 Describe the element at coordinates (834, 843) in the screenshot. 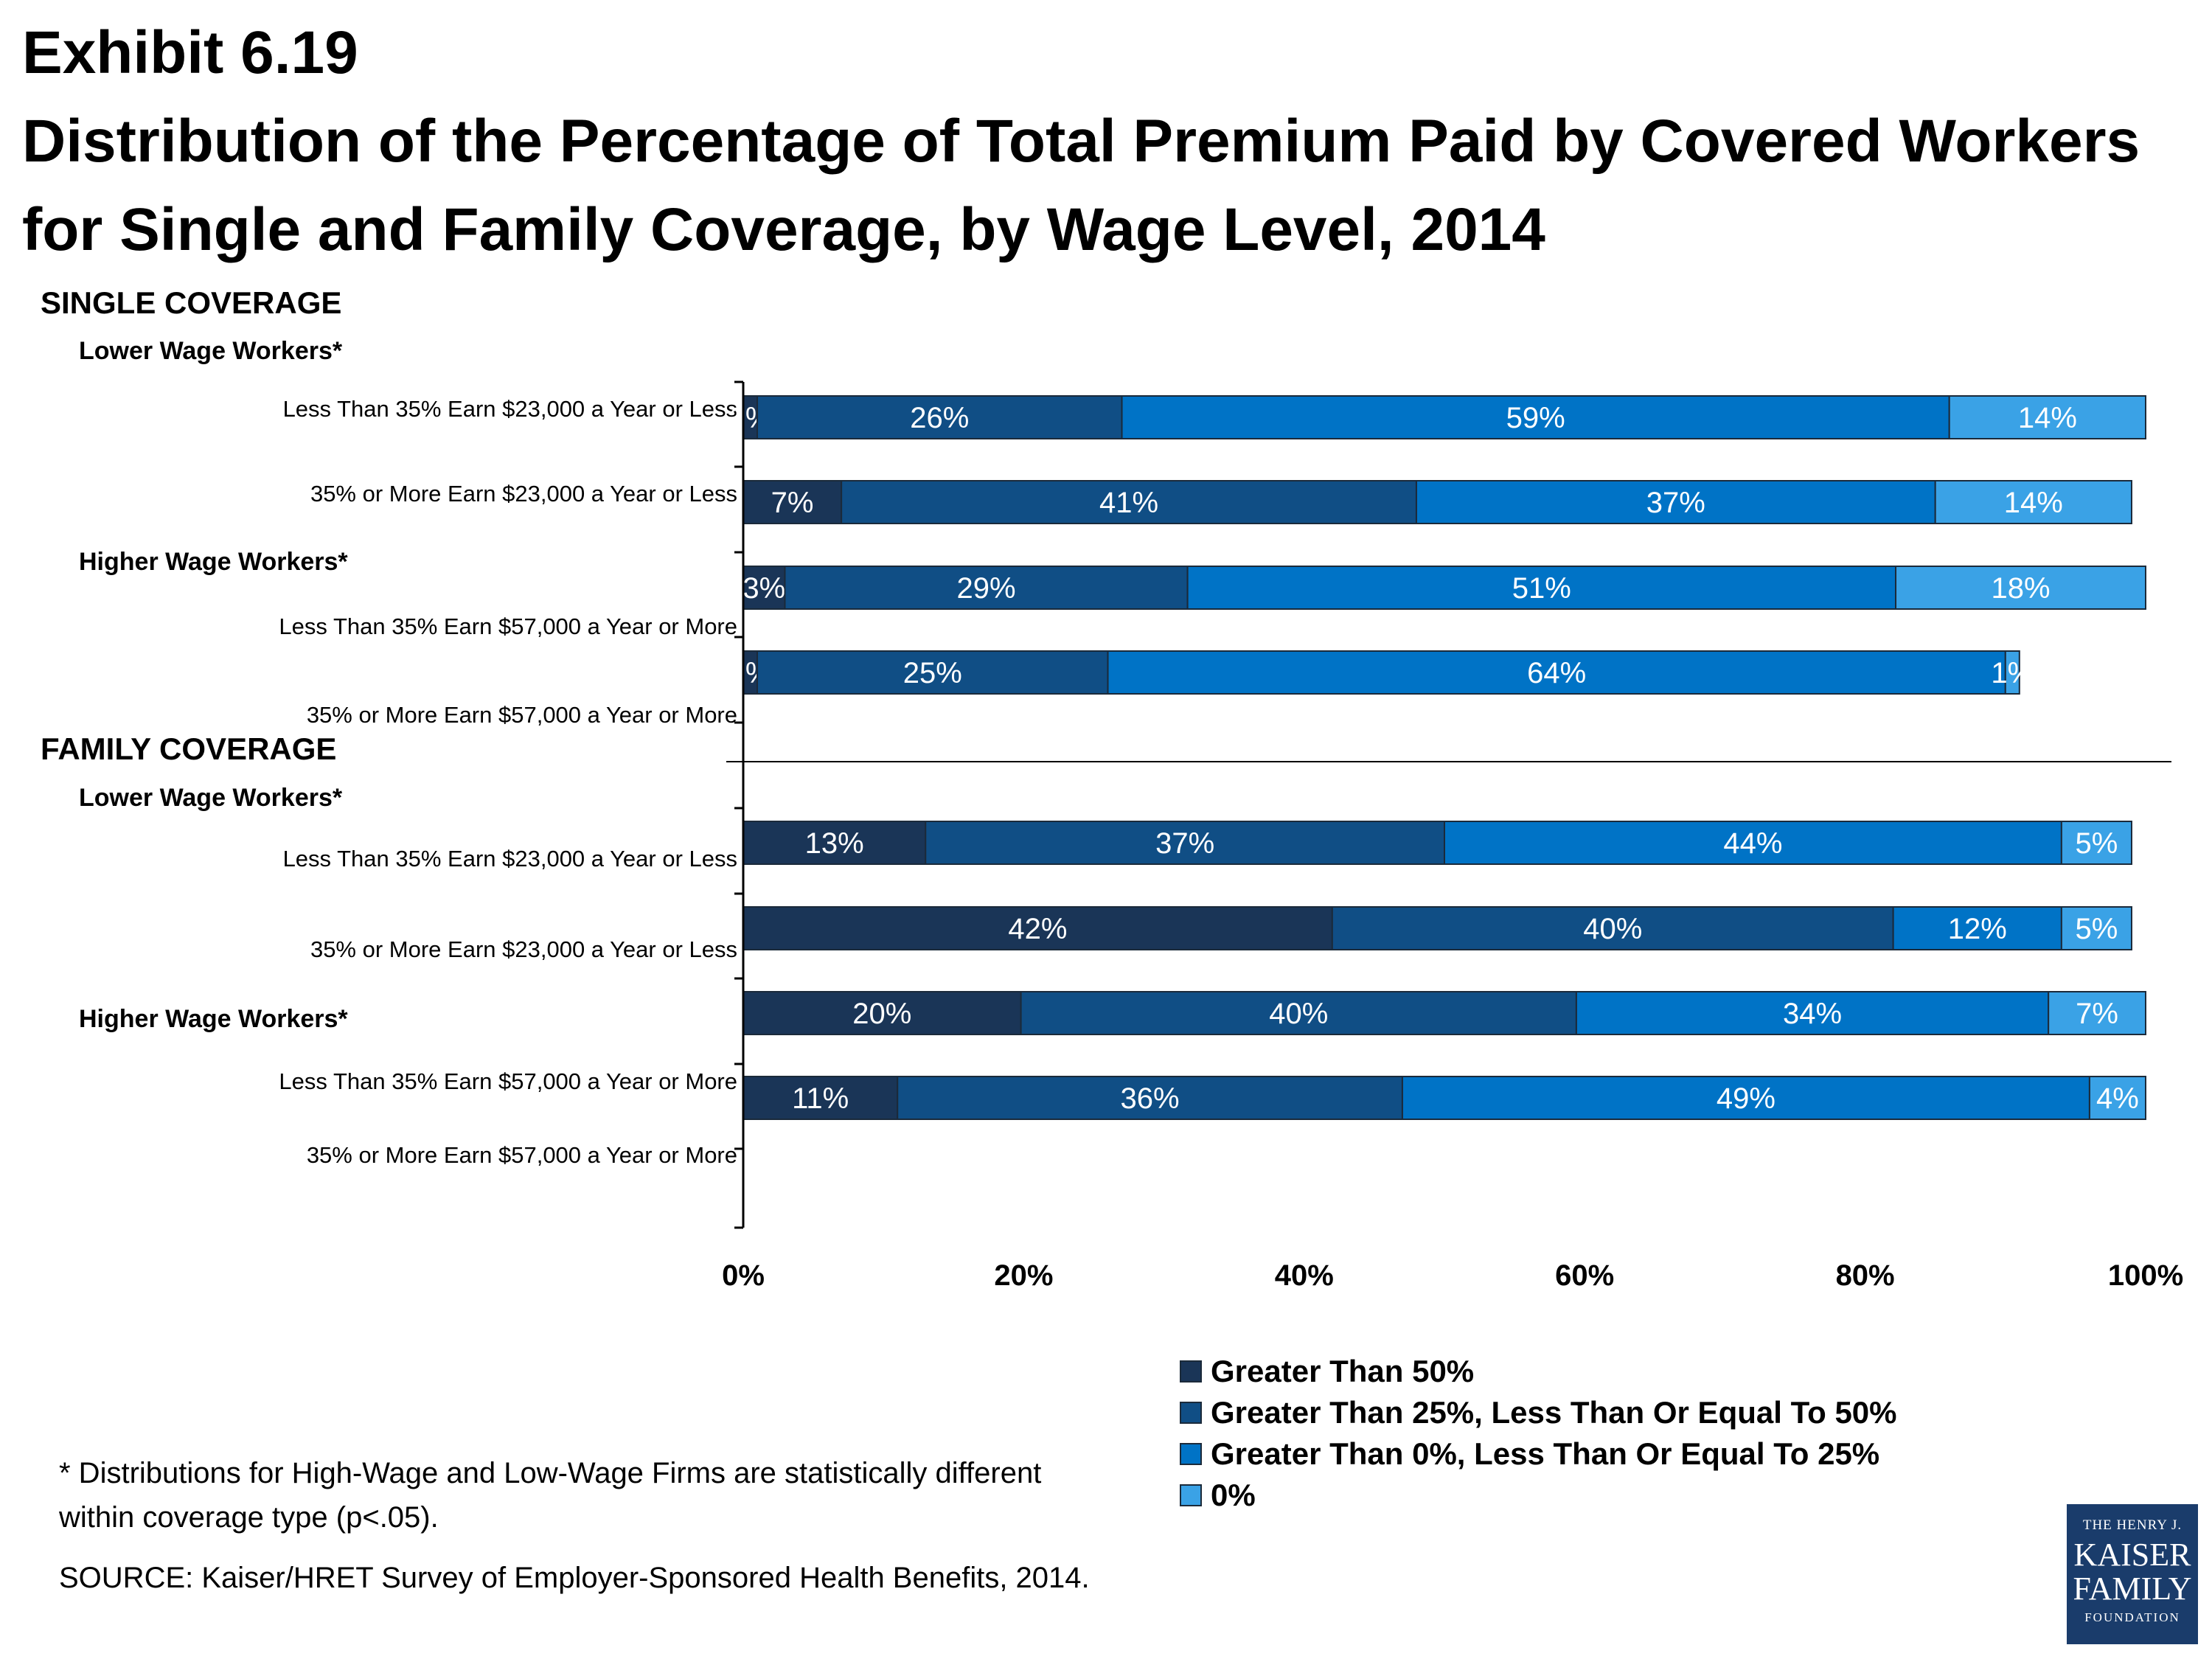

I see `data-label: 13%` at that location.